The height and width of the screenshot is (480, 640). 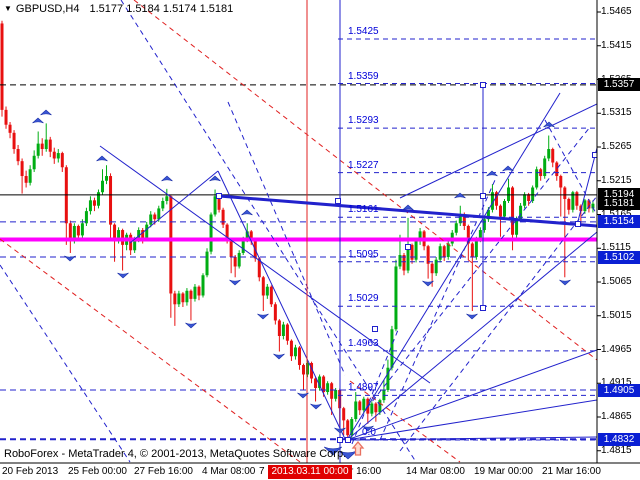 I want to click on price-badge-1.5357: 1.5357, so click(x=619, y=85).